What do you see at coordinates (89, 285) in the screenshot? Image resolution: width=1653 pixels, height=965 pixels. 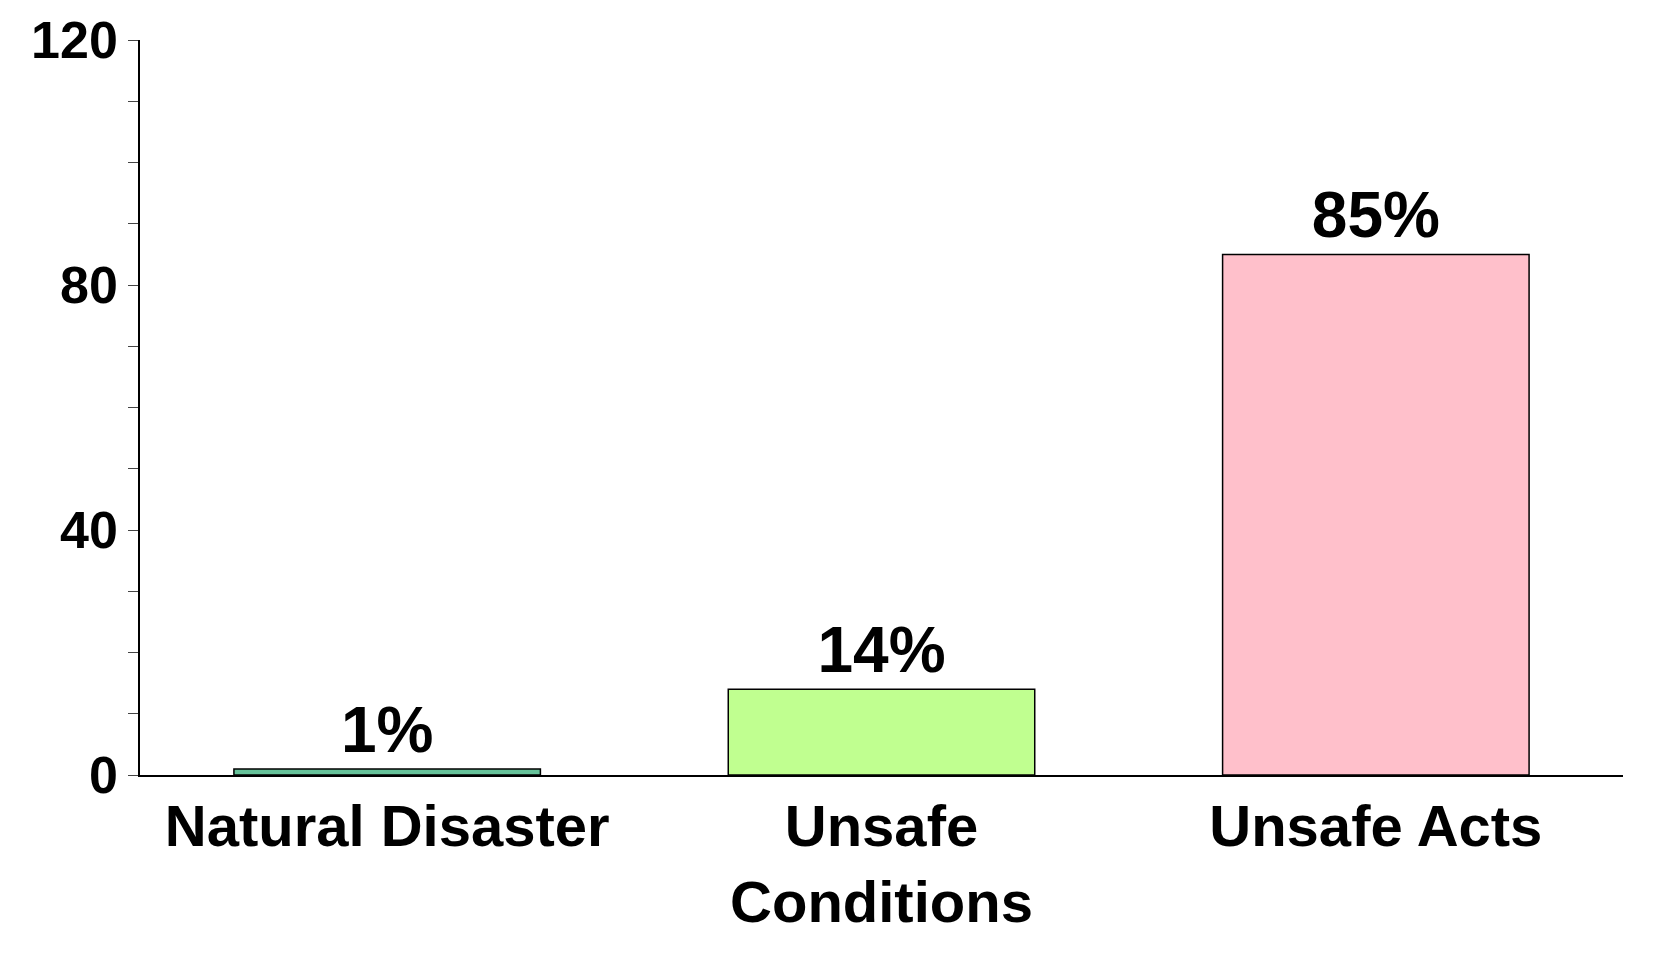 I see `y-tick-label: 80` at bounding box center [89, 285].